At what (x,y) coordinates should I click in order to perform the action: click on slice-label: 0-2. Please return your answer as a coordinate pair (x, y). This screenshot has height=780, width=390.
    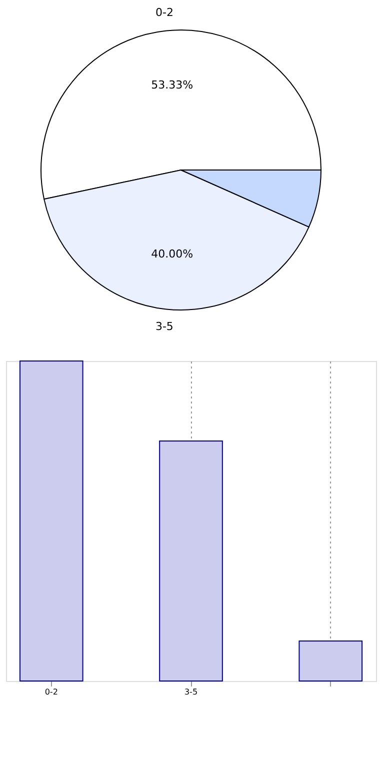
    Looking at the image, I should click on (165, 12).